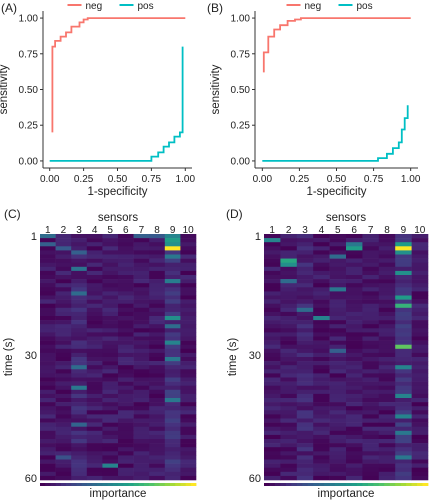  I want to click on x-axis-title: 1-specificity, so click(117, 192).